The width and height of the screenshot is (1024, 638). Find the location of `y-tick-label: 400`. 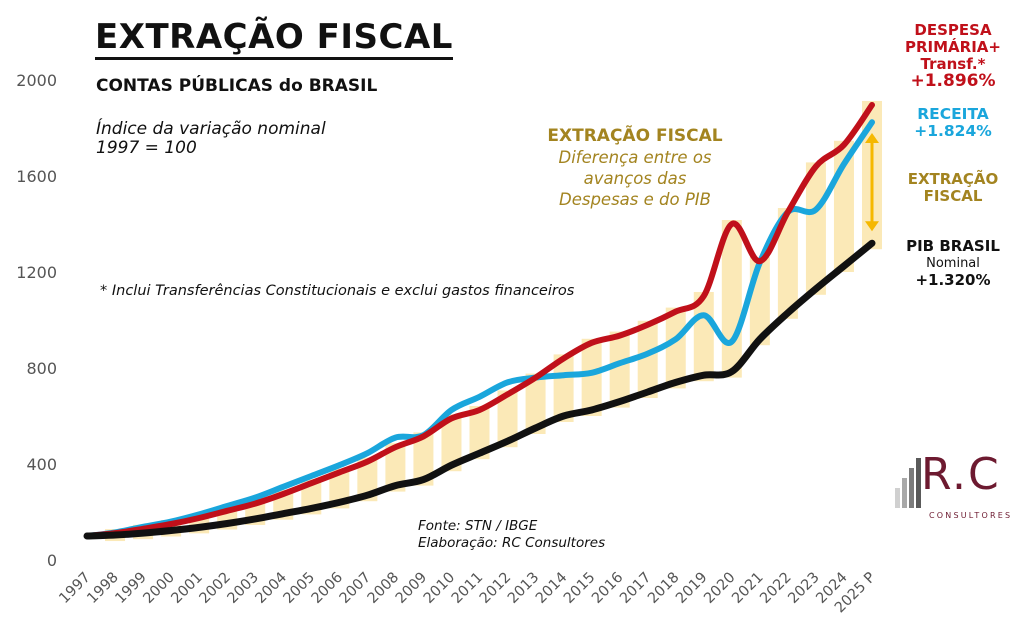

y-tick-label: 400 is located at coordinates (41, 464).